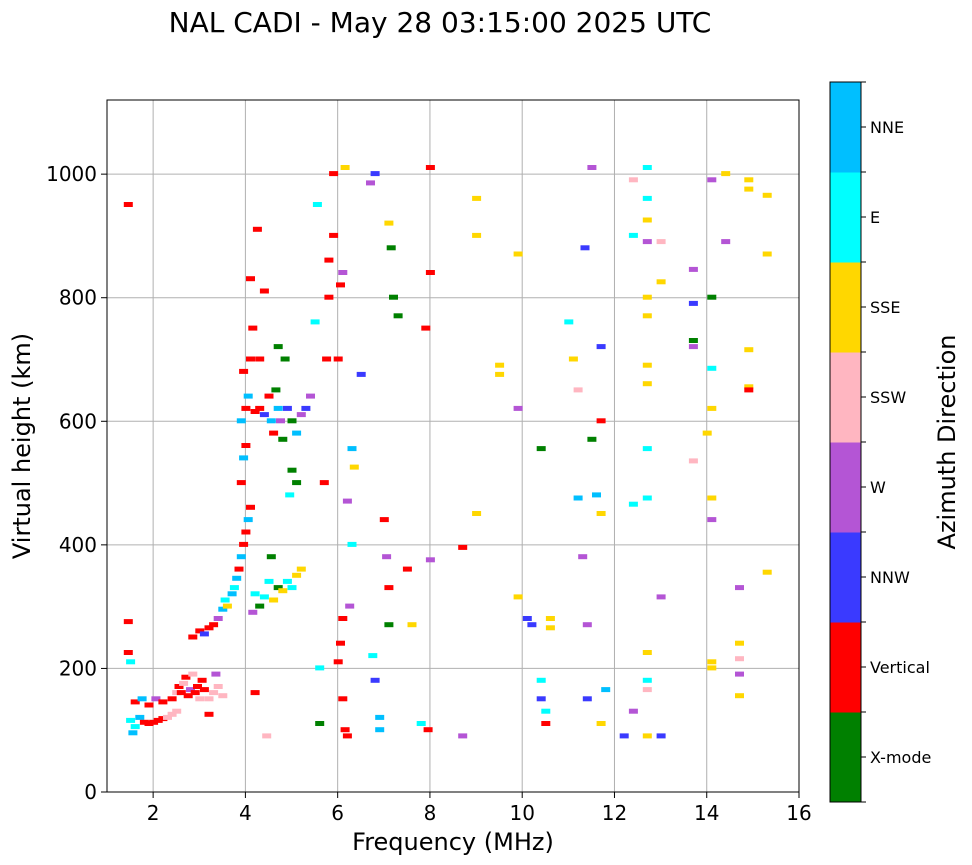 The image size is (972, 865). Describe the element at coordinates (521, 813) in the screenshot. I see `x-tick-label: 10` at that location.